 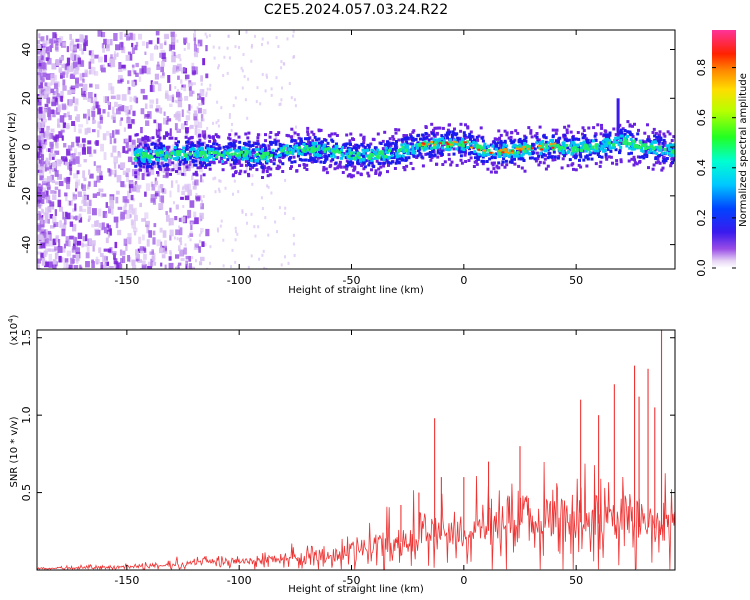 I want to click on chart-title: C2E5.2024.057.03.24.R22, so click(x=356, y=10).